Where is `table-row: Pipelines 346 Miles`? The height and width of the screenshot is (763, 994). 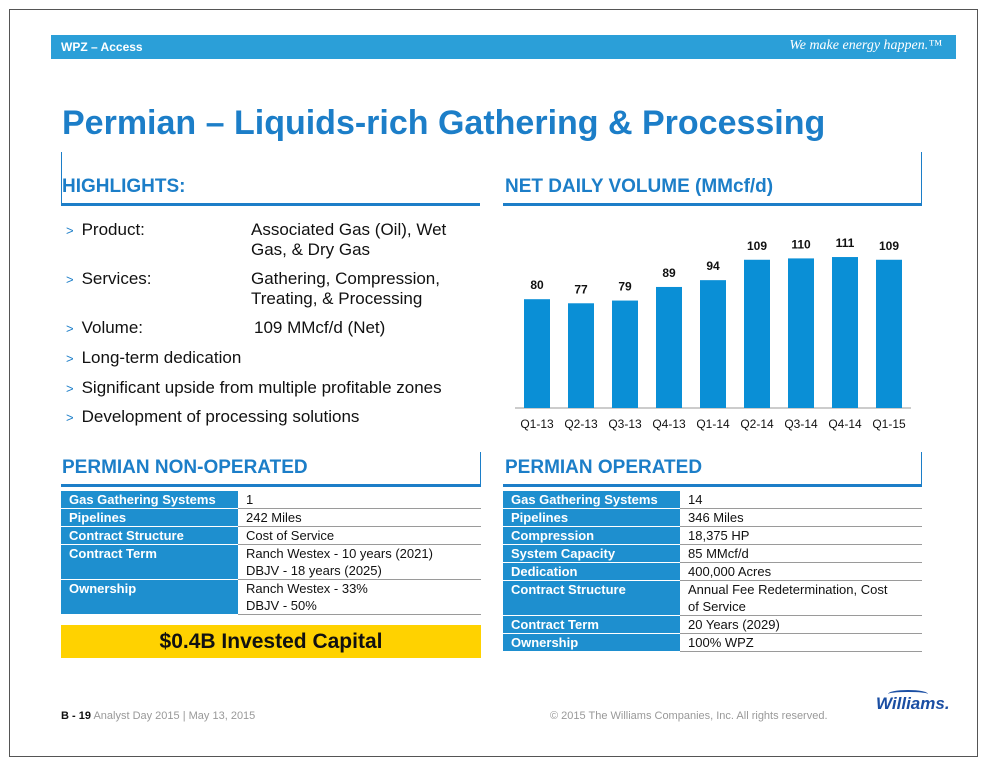
table-row: Pipelines 346 Miles is located at coordinates (712, 517).